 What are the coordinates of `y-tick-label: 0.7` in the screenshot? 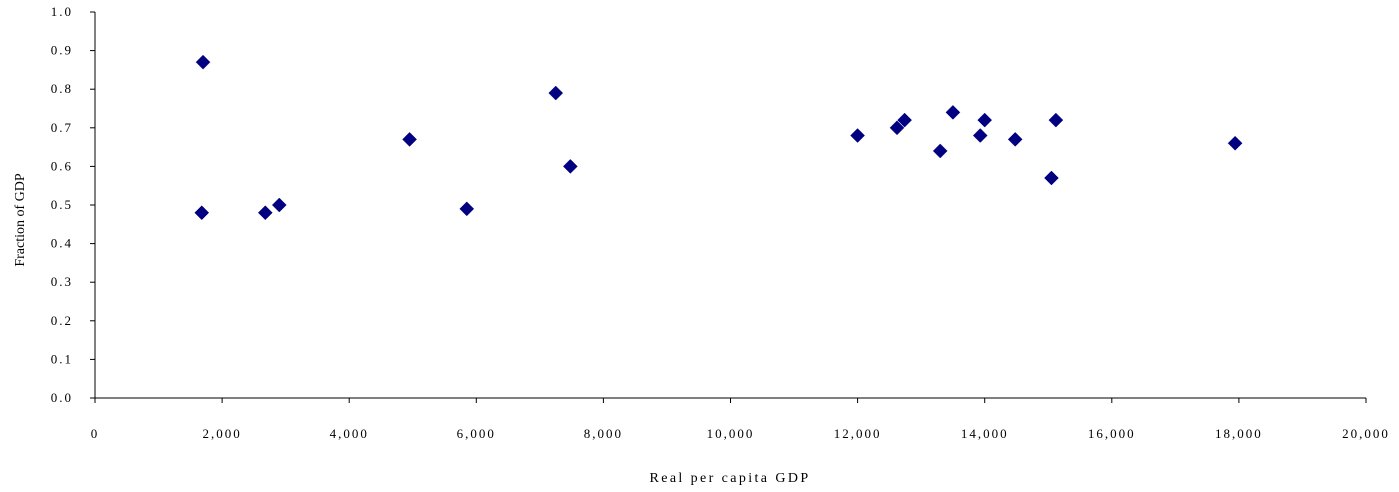 It's located at (62, 127).